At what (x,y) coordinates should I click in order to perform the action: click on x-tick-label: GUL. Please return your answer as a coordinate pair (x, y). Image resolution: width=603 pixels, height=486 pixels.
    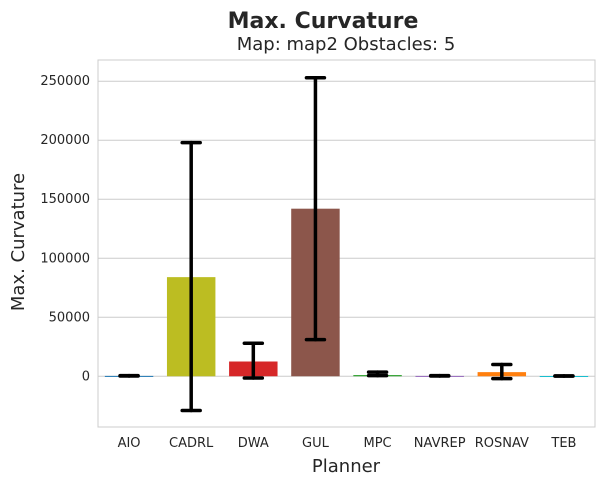
    Looking at the image, I should click on (316, 443).